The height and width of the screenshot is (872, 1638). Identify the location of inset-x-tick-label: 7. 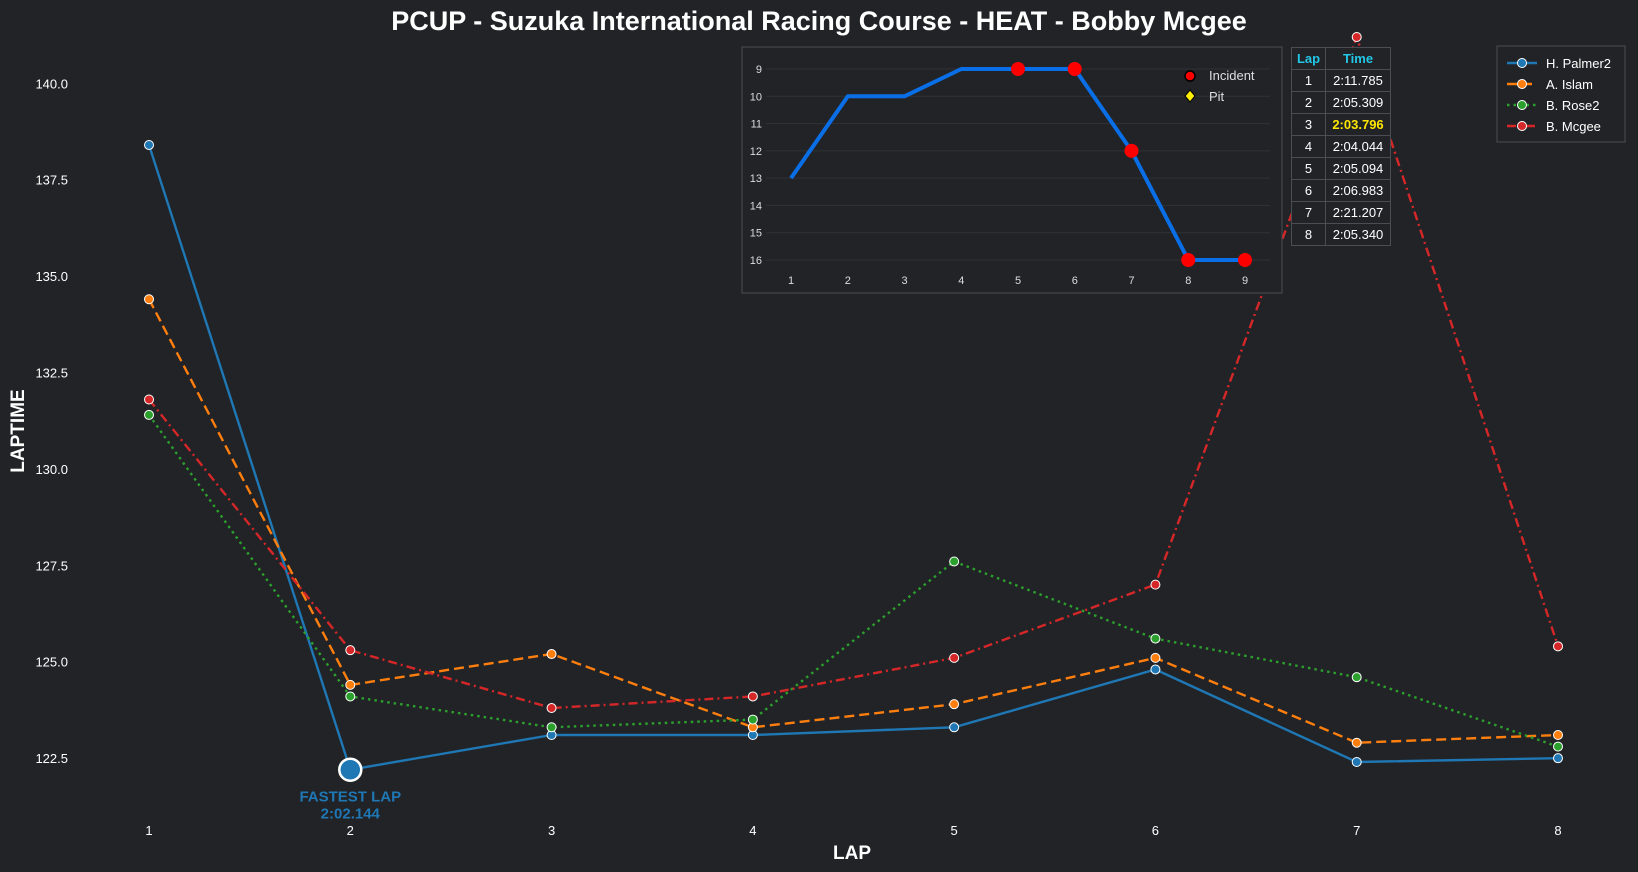
(1131, 281).